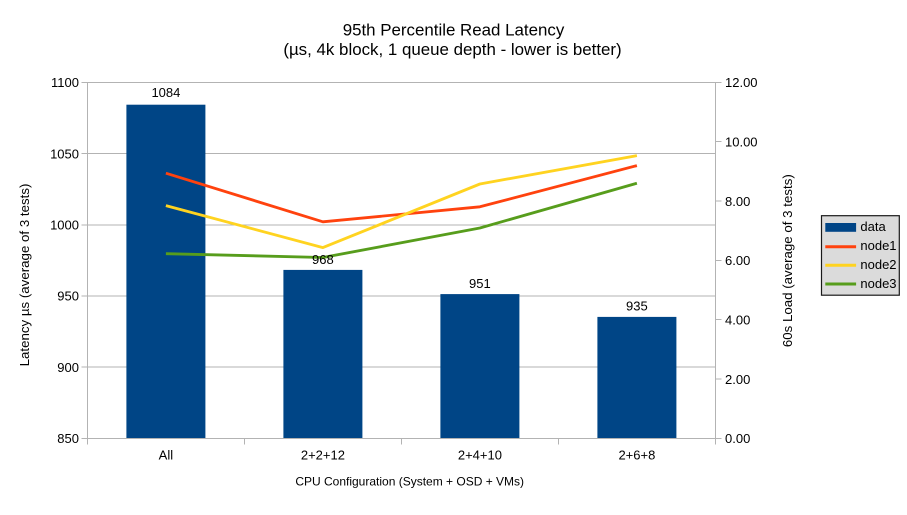  What do you see at coordinates (68, 296) in the screenshot?
I see `svg-text: 950` at bounding box center [68, 296].